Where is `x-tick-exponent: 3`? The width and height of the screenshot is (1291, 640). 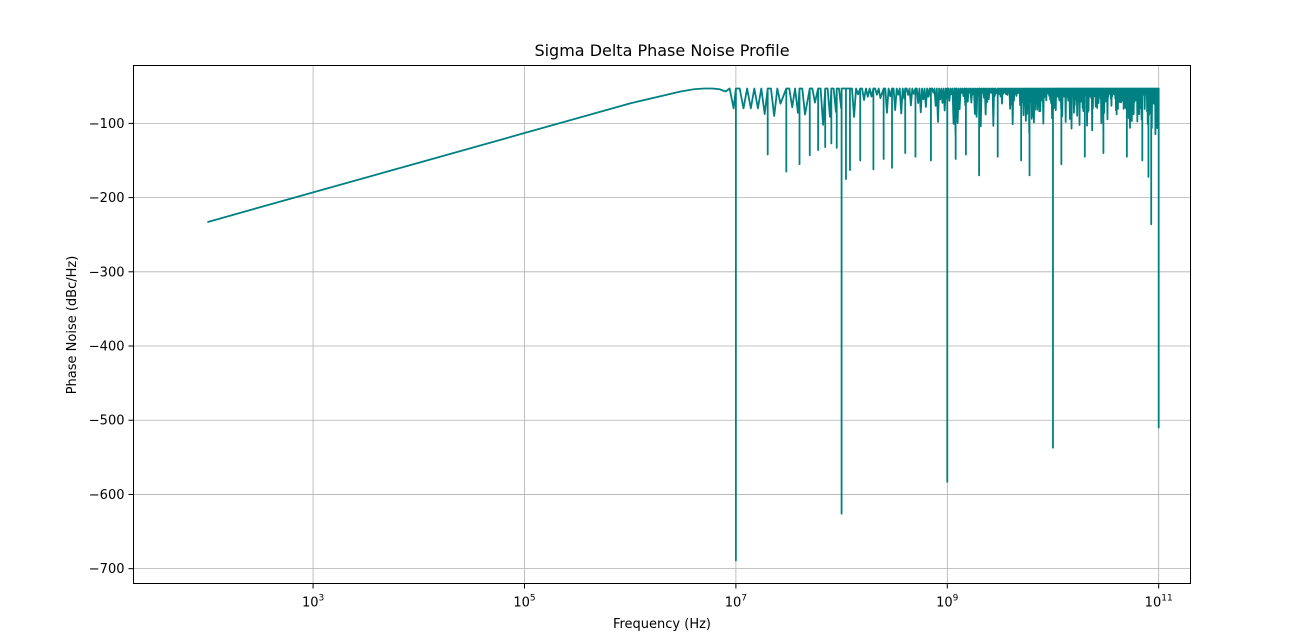
x-tick-exponent: 3 is located at coordinates (321, 599).